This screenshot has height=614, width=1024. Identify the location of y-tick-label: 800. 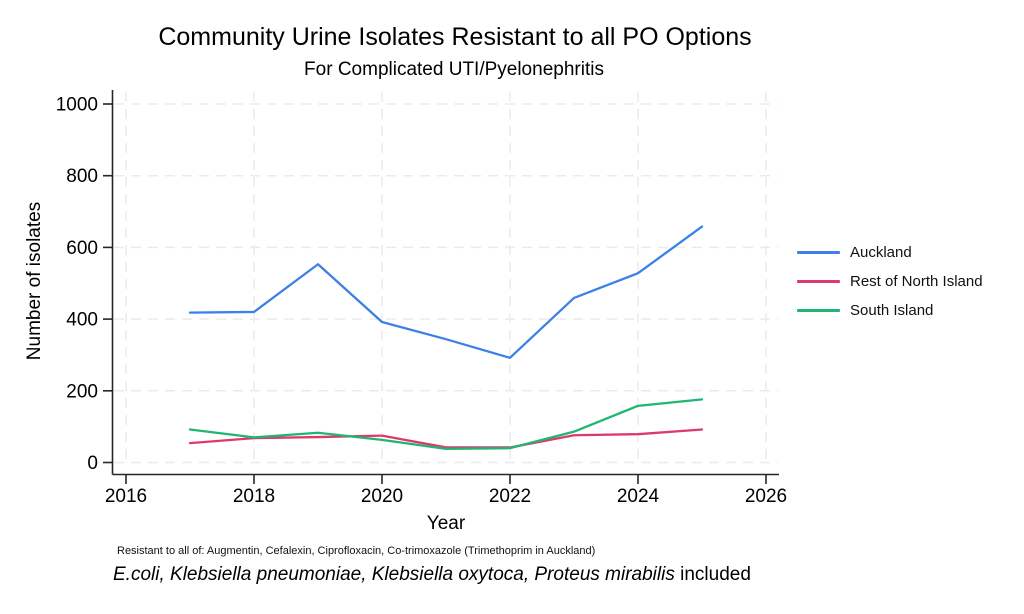
(82, 176).